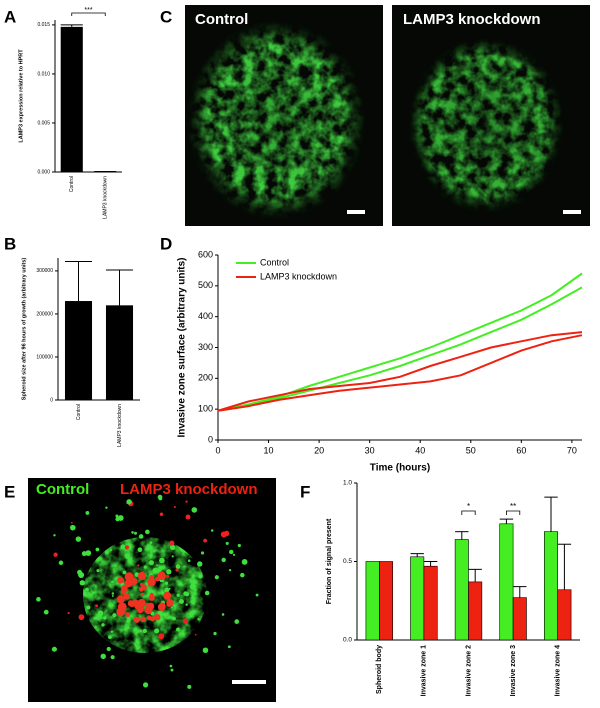  I want to click on panel-letter: B, so click(10, 243).